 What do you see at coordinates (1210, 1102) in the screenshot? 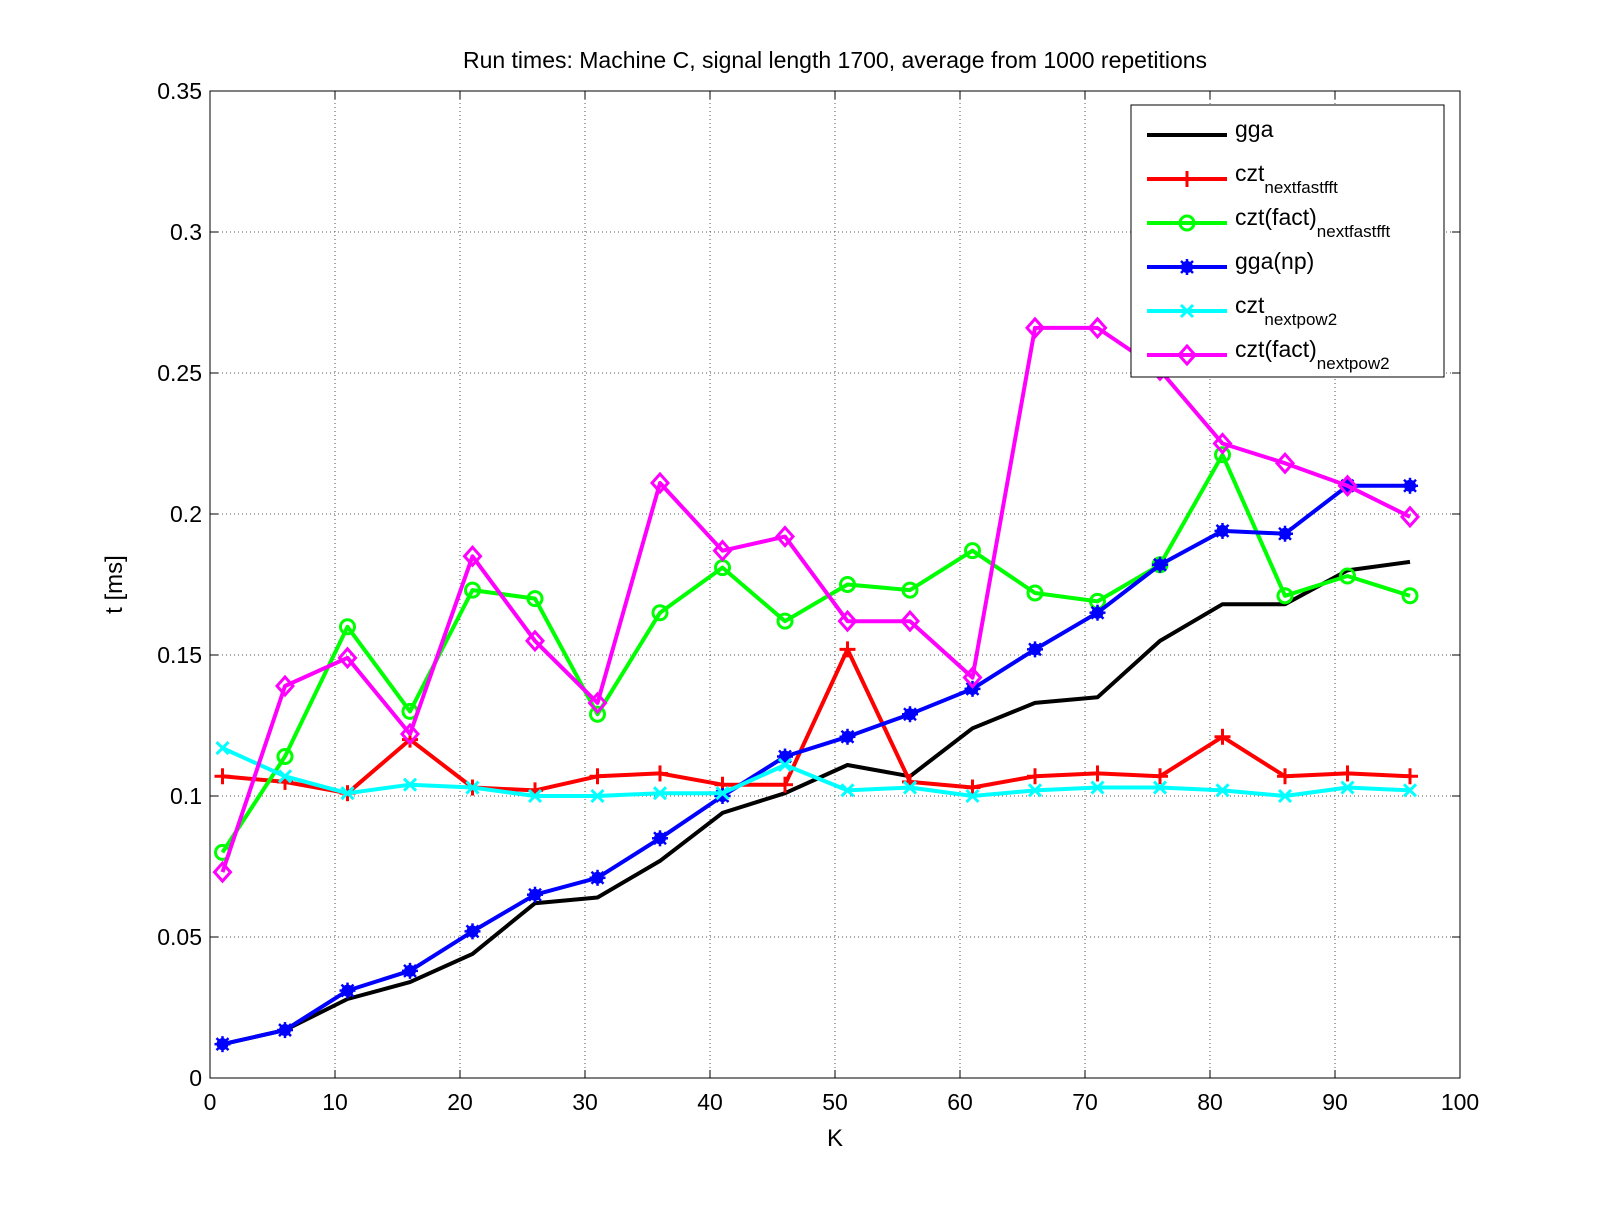
I see `x-tick-label: 80` at bounding box center [1210, 1102].